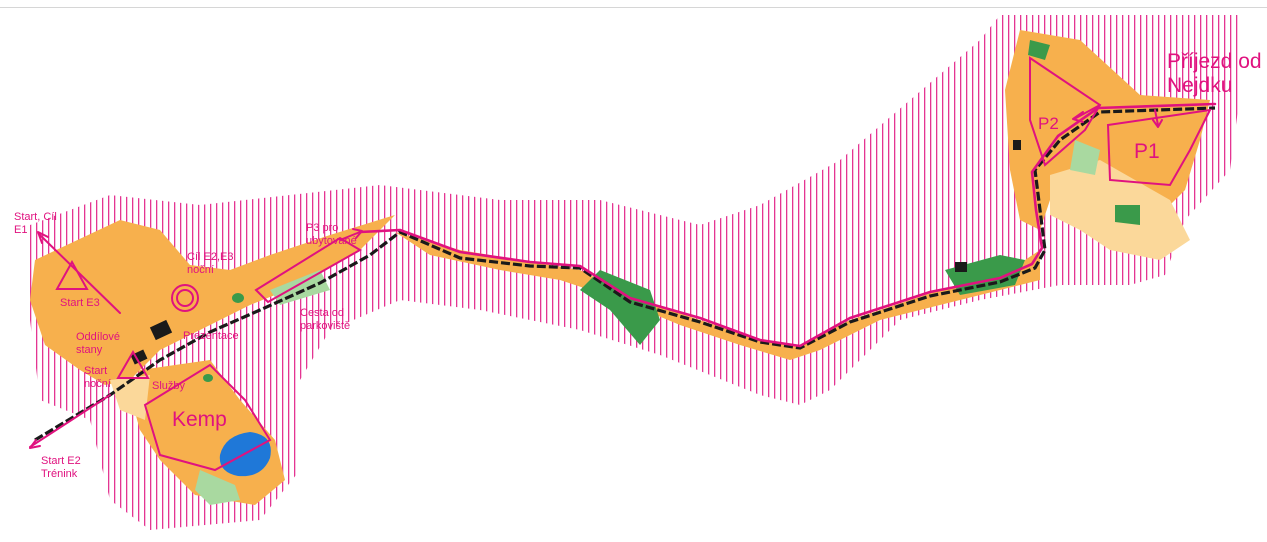 The width and height of the screenshot is (1267, 542). I want to click on course-symbols, so click(127, 319).